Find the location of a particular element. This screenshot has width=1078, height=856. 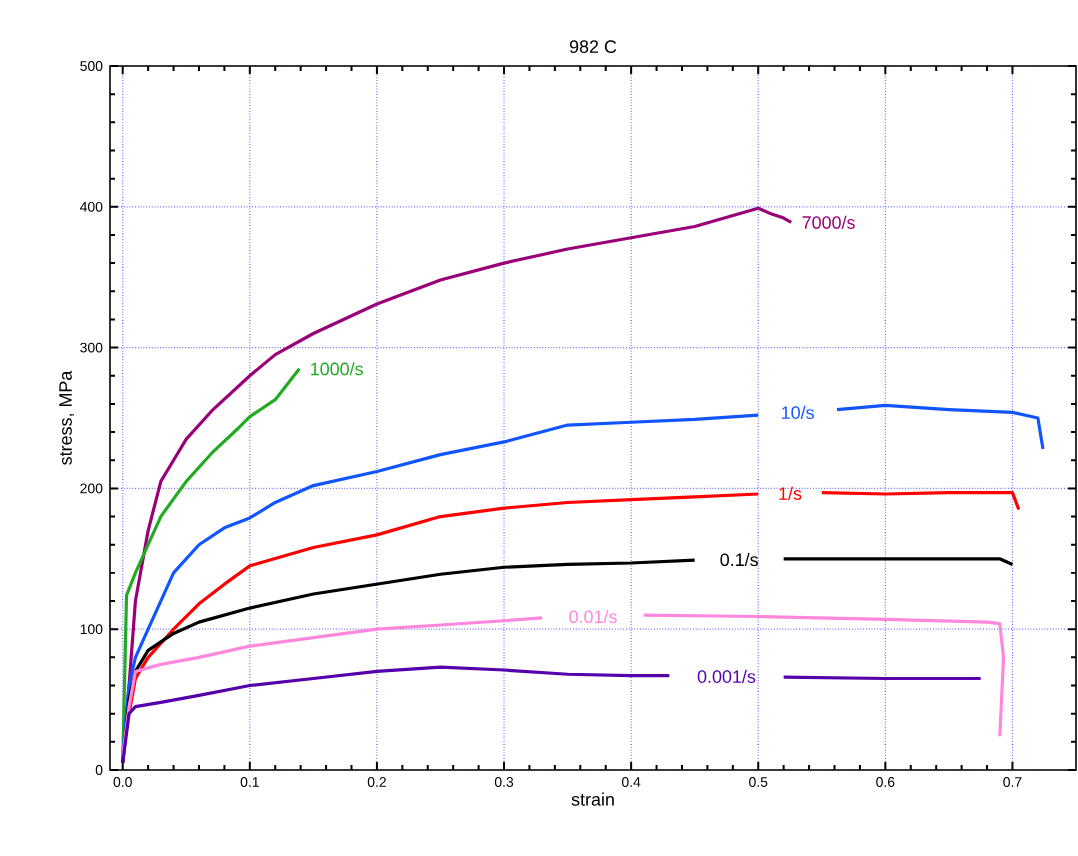

series-label: 0.01/s is located at coordinates (593, 616).